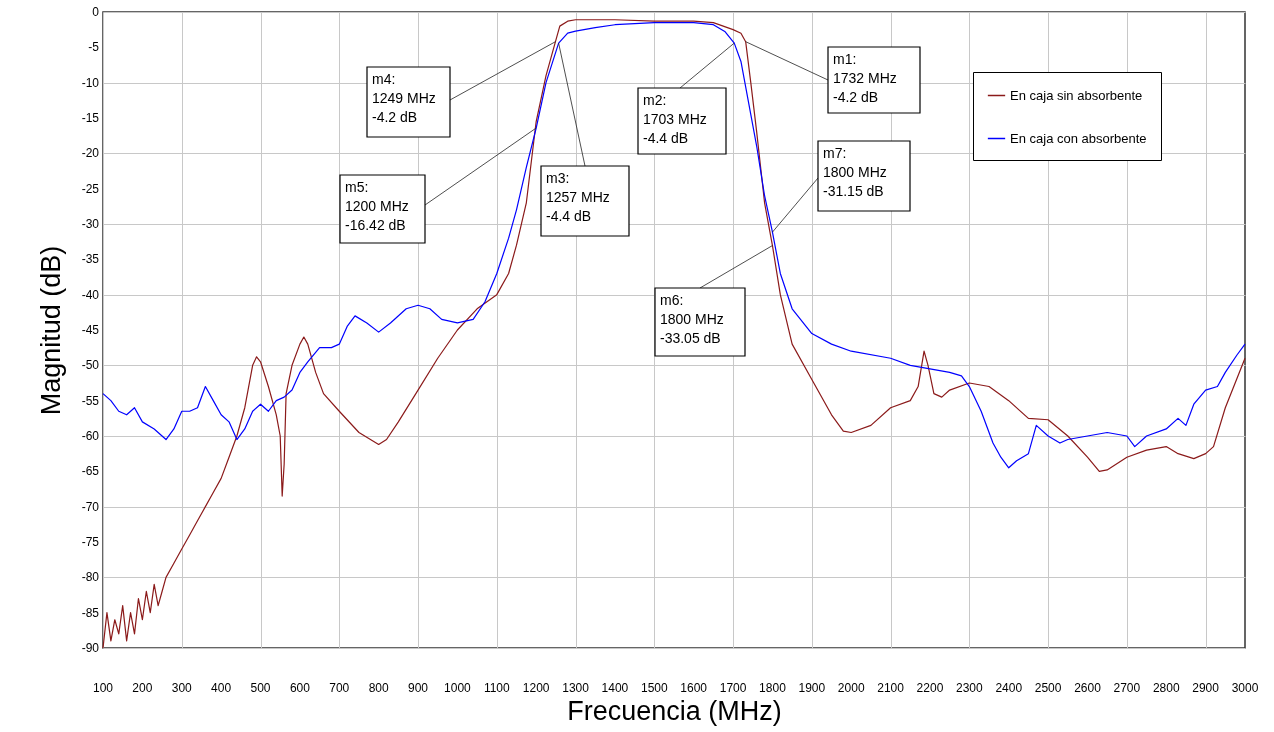 The image size is (1274, 732). I want to click on y-tick-label: -15, so click(90, 118).